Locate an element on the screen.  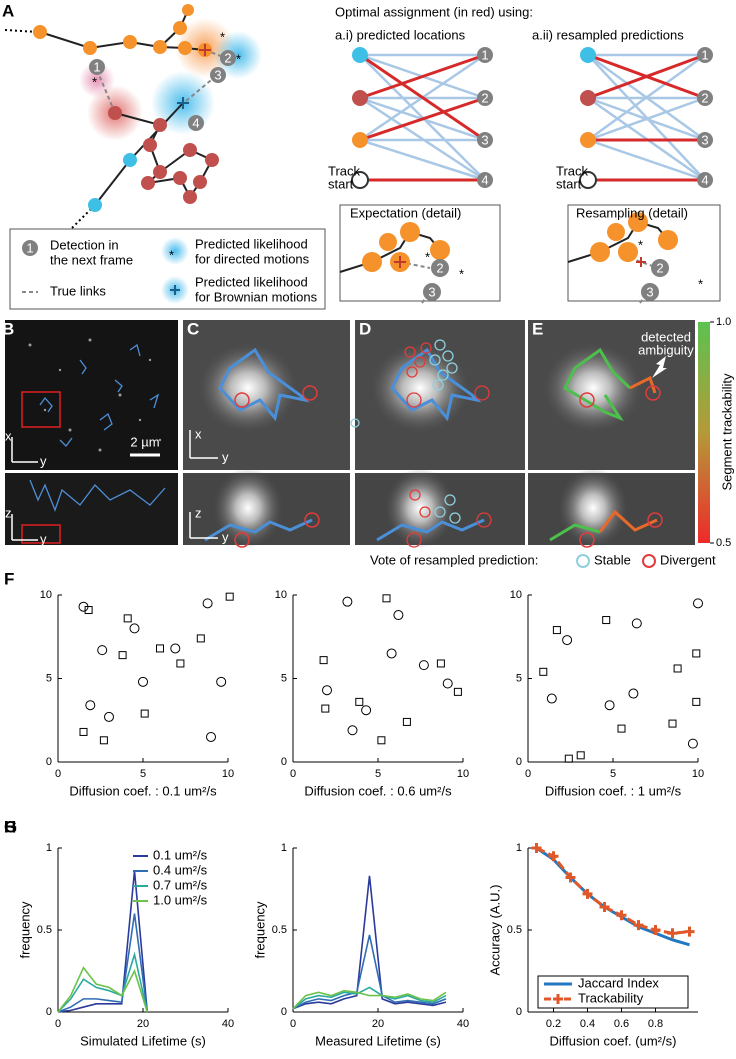
detail-title: Expectation (detail) is located at coordinates (405, 212).